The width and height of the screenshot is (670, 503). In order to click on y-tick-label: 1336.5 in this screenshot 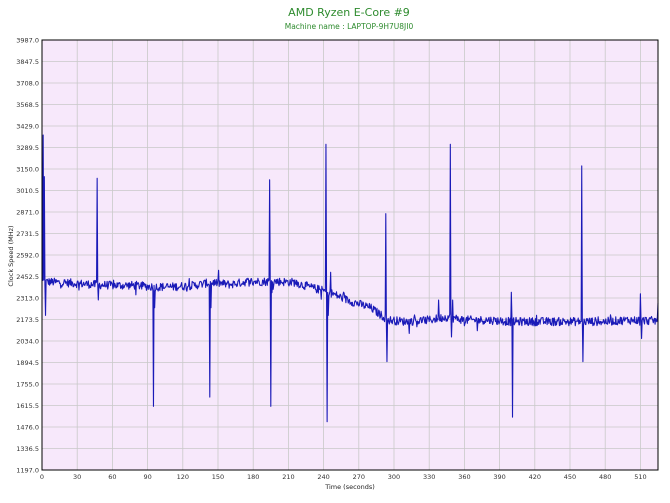, I will do `click(27, 449)`.